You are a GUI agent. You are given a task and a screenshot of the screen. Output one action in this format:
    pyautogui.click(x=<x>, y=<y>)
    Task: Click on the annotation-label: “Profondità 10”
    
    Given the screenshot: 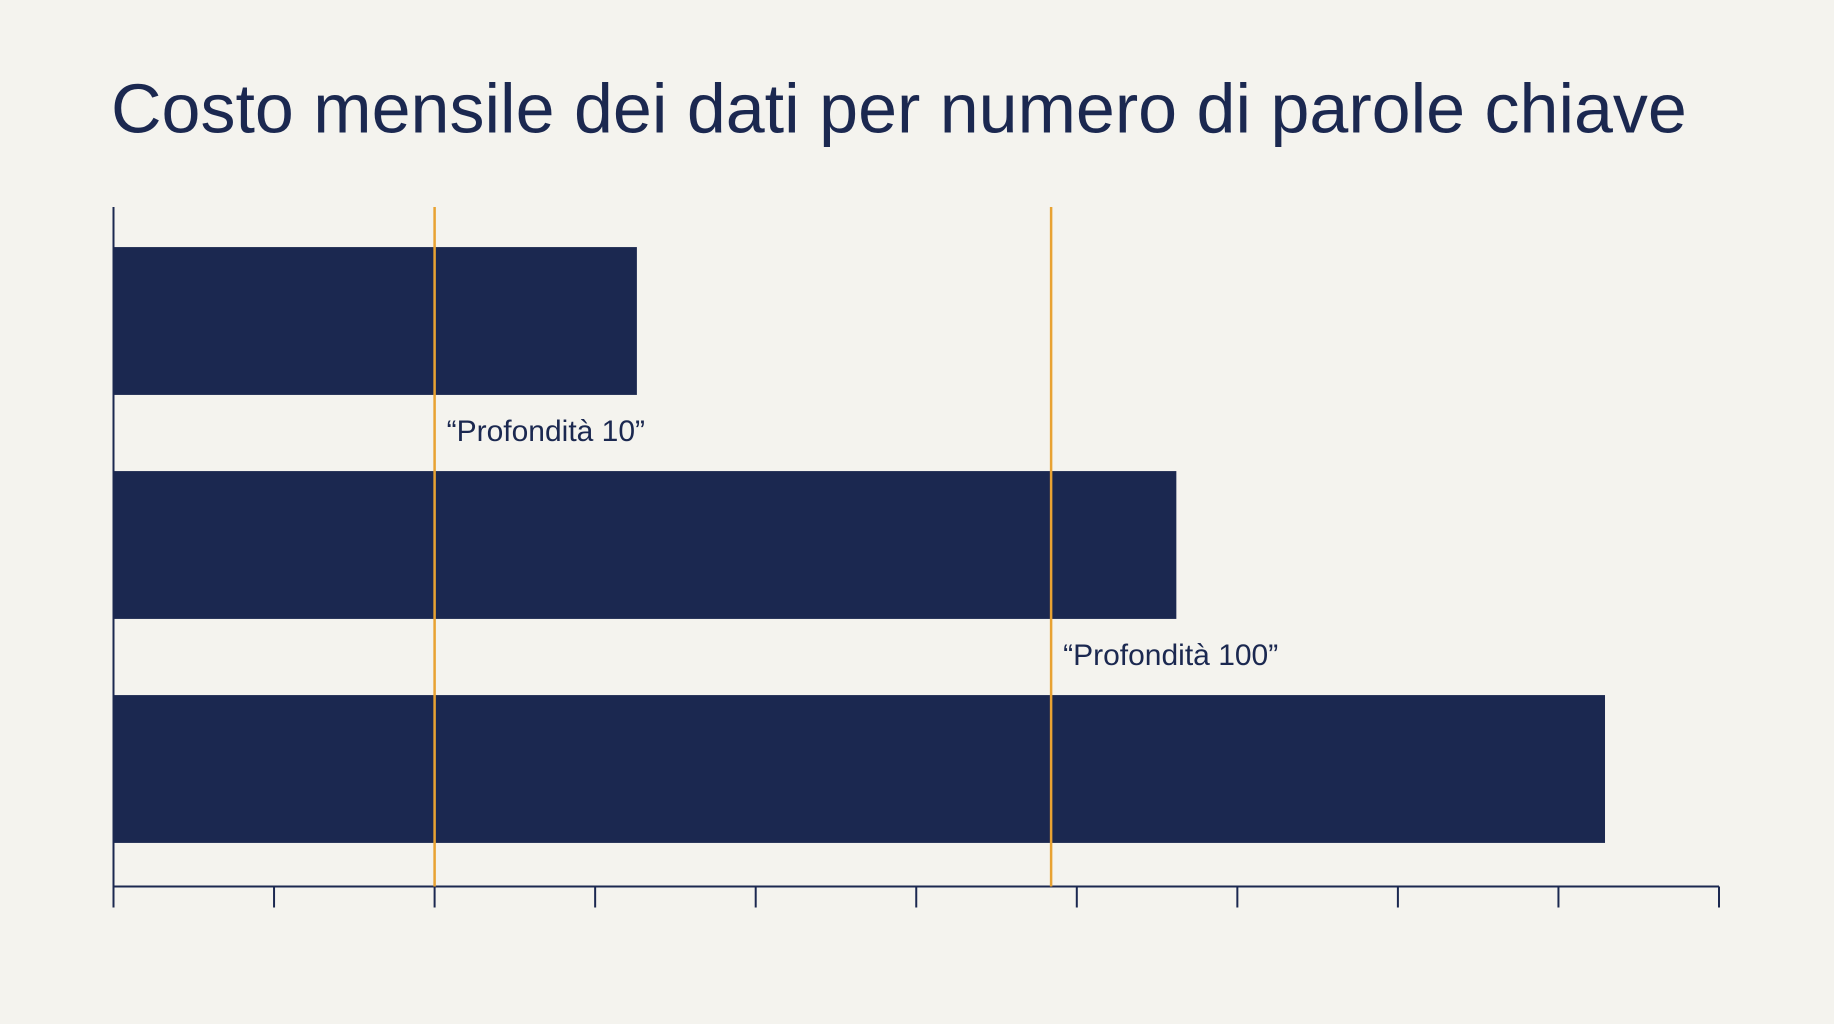 What is the action you would take?
    pyautogui.click(x=546, y=431)
    